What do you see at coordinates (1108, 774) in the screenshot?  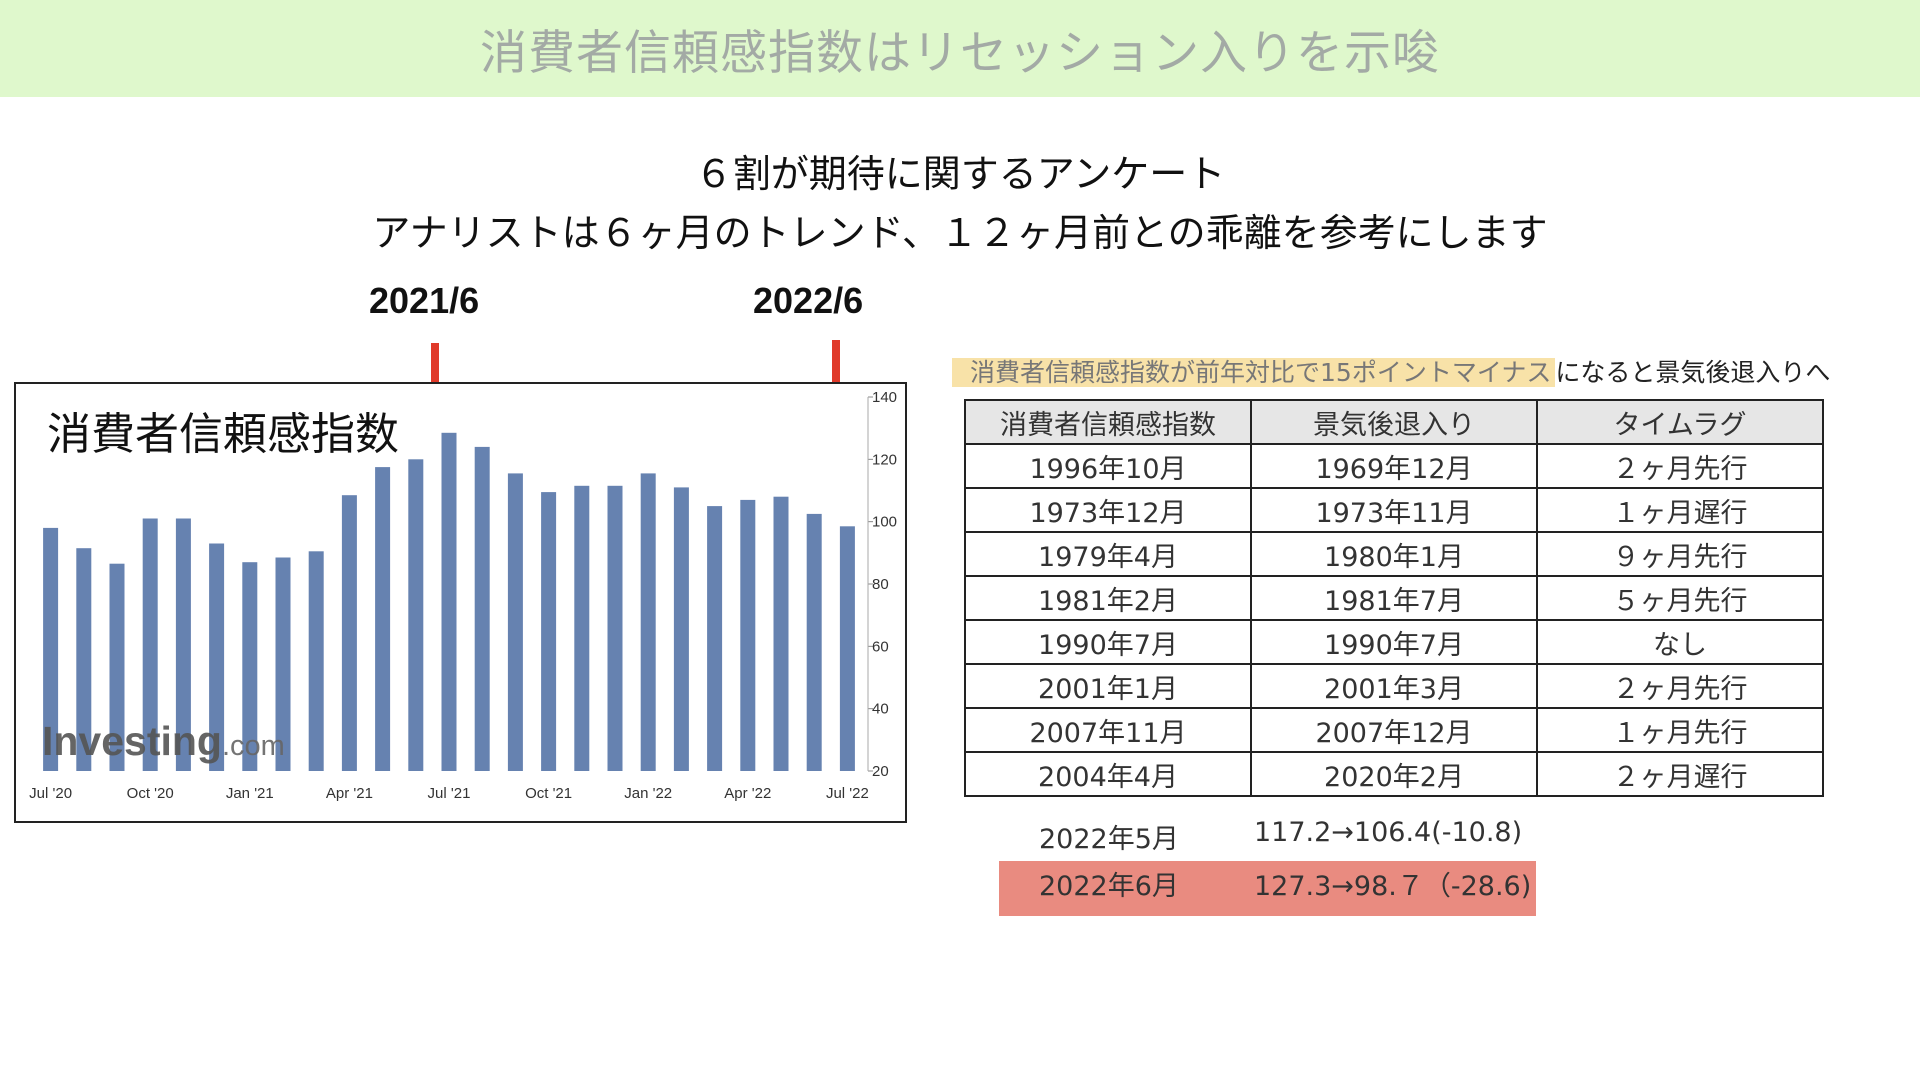 I see `table-cell: 2004年4月` at bounding box center [1108, 774].